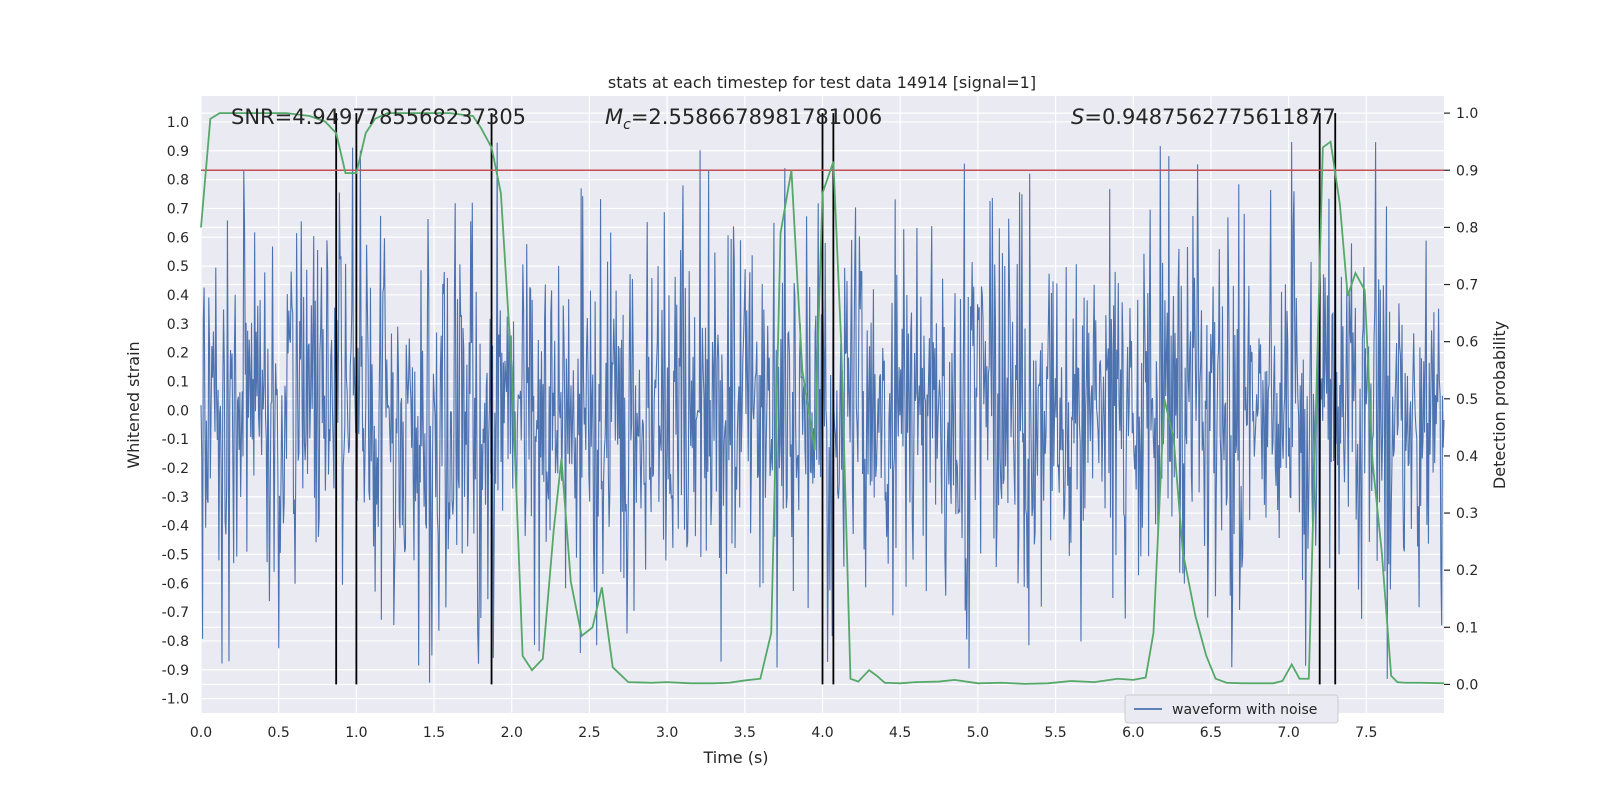  What do you see at coordinates (745, 733) in the screenshot?
I see `x-tick-label: 3.5` at bounding box center [745, 733].